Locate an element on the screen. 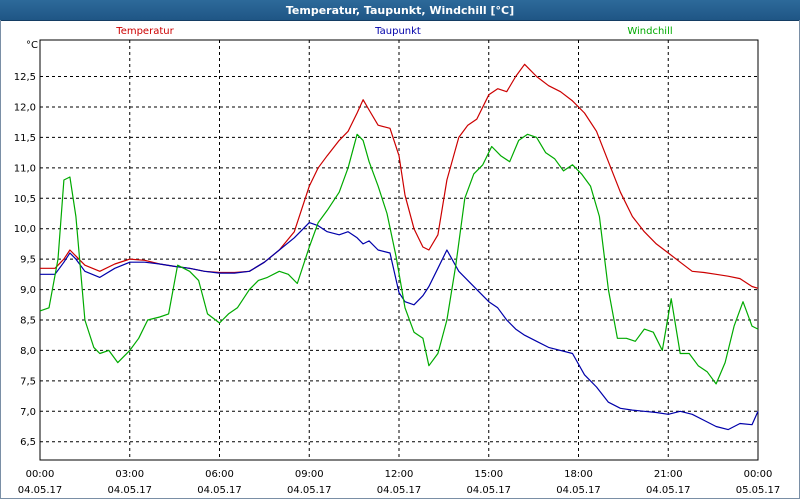 This screenshot has width=800, height=500. legend-windchill: Windchill is located at coordinates (649, 31).